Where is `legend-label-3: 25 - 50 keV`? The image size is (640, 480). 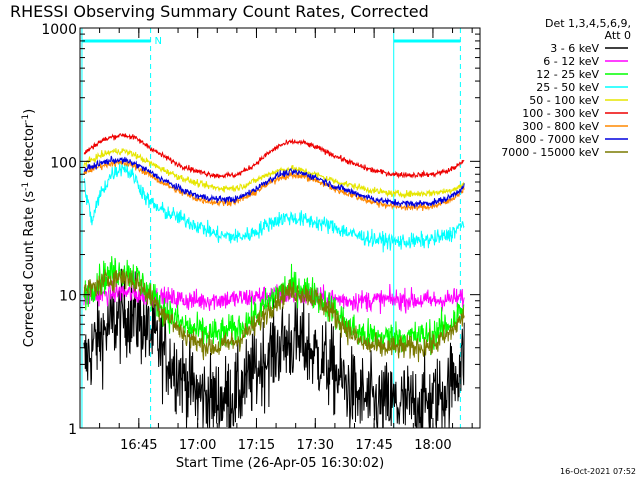
legend-label-3: 25 - 50 keV is located at coordinates (567, 87).